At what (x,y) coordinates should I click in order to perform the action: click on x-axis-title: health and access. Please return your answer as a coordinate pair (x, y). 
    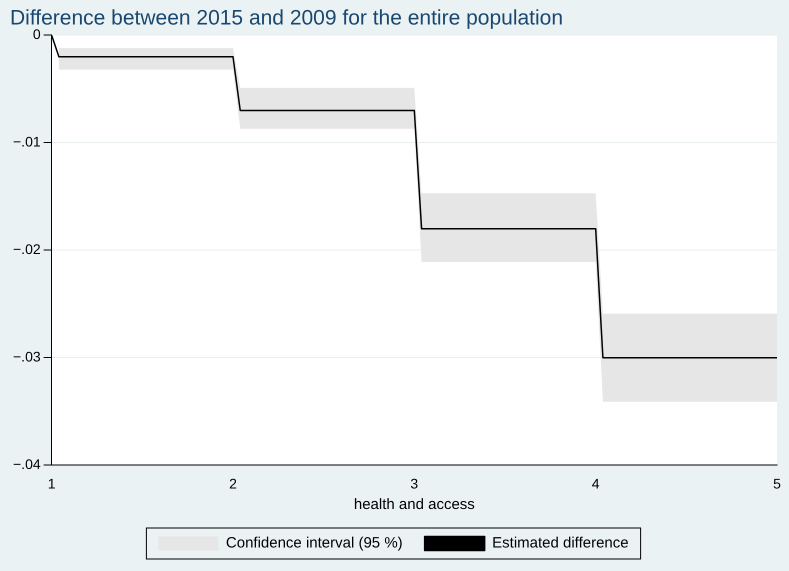
    Looking at the image, I should click on (414, 505).